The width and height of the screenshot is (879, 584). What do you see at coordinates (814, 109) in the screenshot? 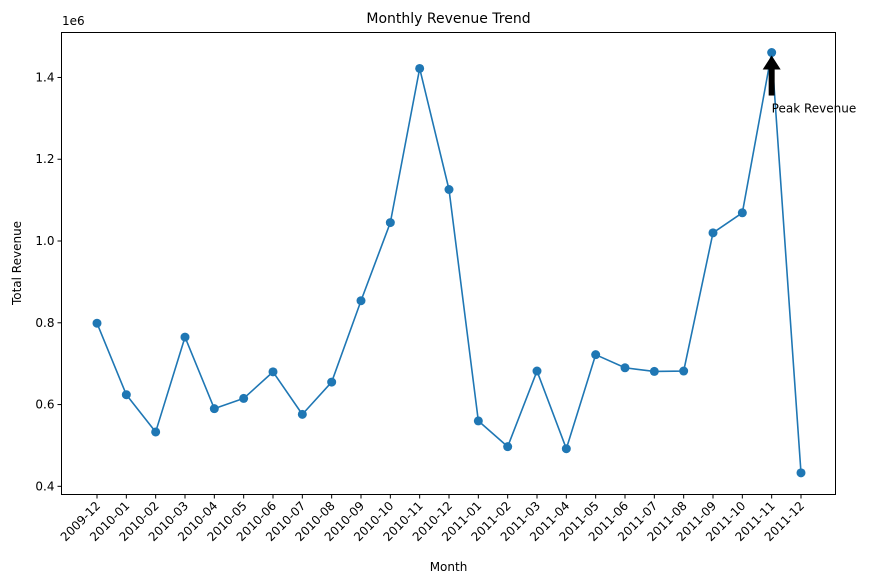
I see `annotation-label: Peak Revenue` at bounding box center [814, 109].